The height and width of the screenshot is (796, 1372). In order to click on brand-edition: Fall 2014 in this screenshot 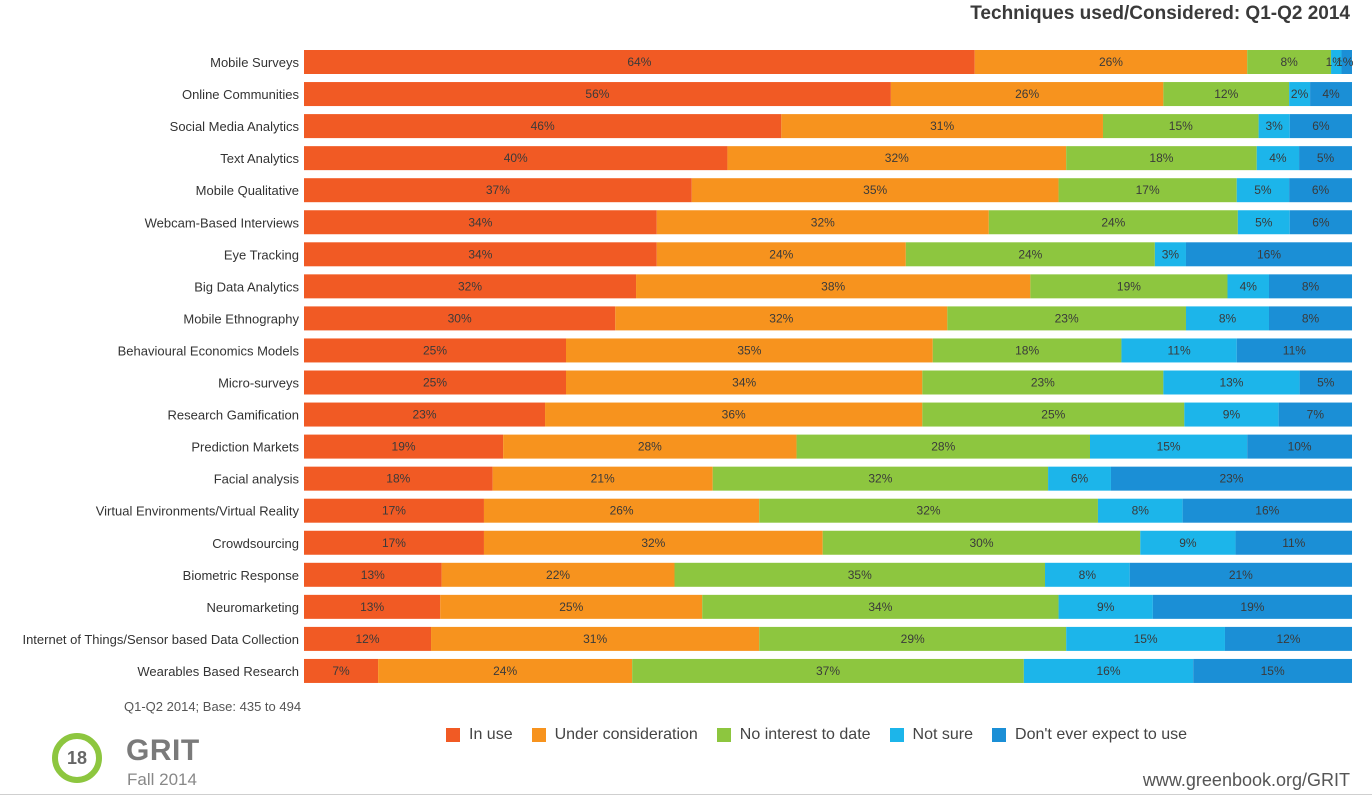, I will do `click(162, 779)`.